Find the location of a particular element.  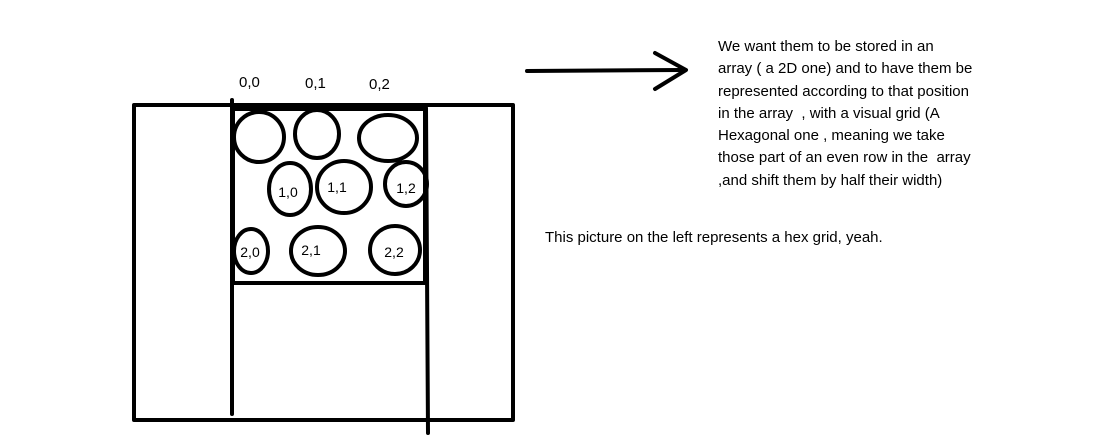

cell-label: 2,0 is located at coordinates (250, 252).